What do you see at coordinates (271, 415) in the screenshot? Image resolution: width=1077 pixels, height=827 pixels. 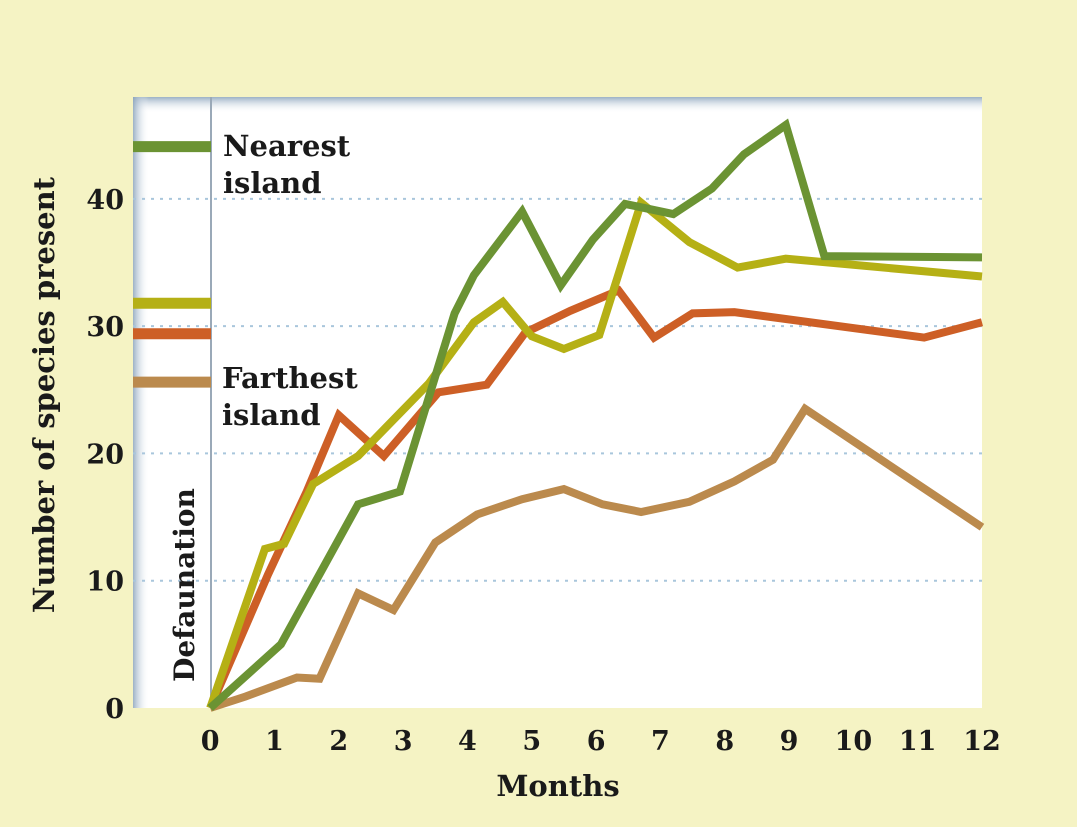 I see `farthest-island-label-line2: island` at bounding box center [271, 415].